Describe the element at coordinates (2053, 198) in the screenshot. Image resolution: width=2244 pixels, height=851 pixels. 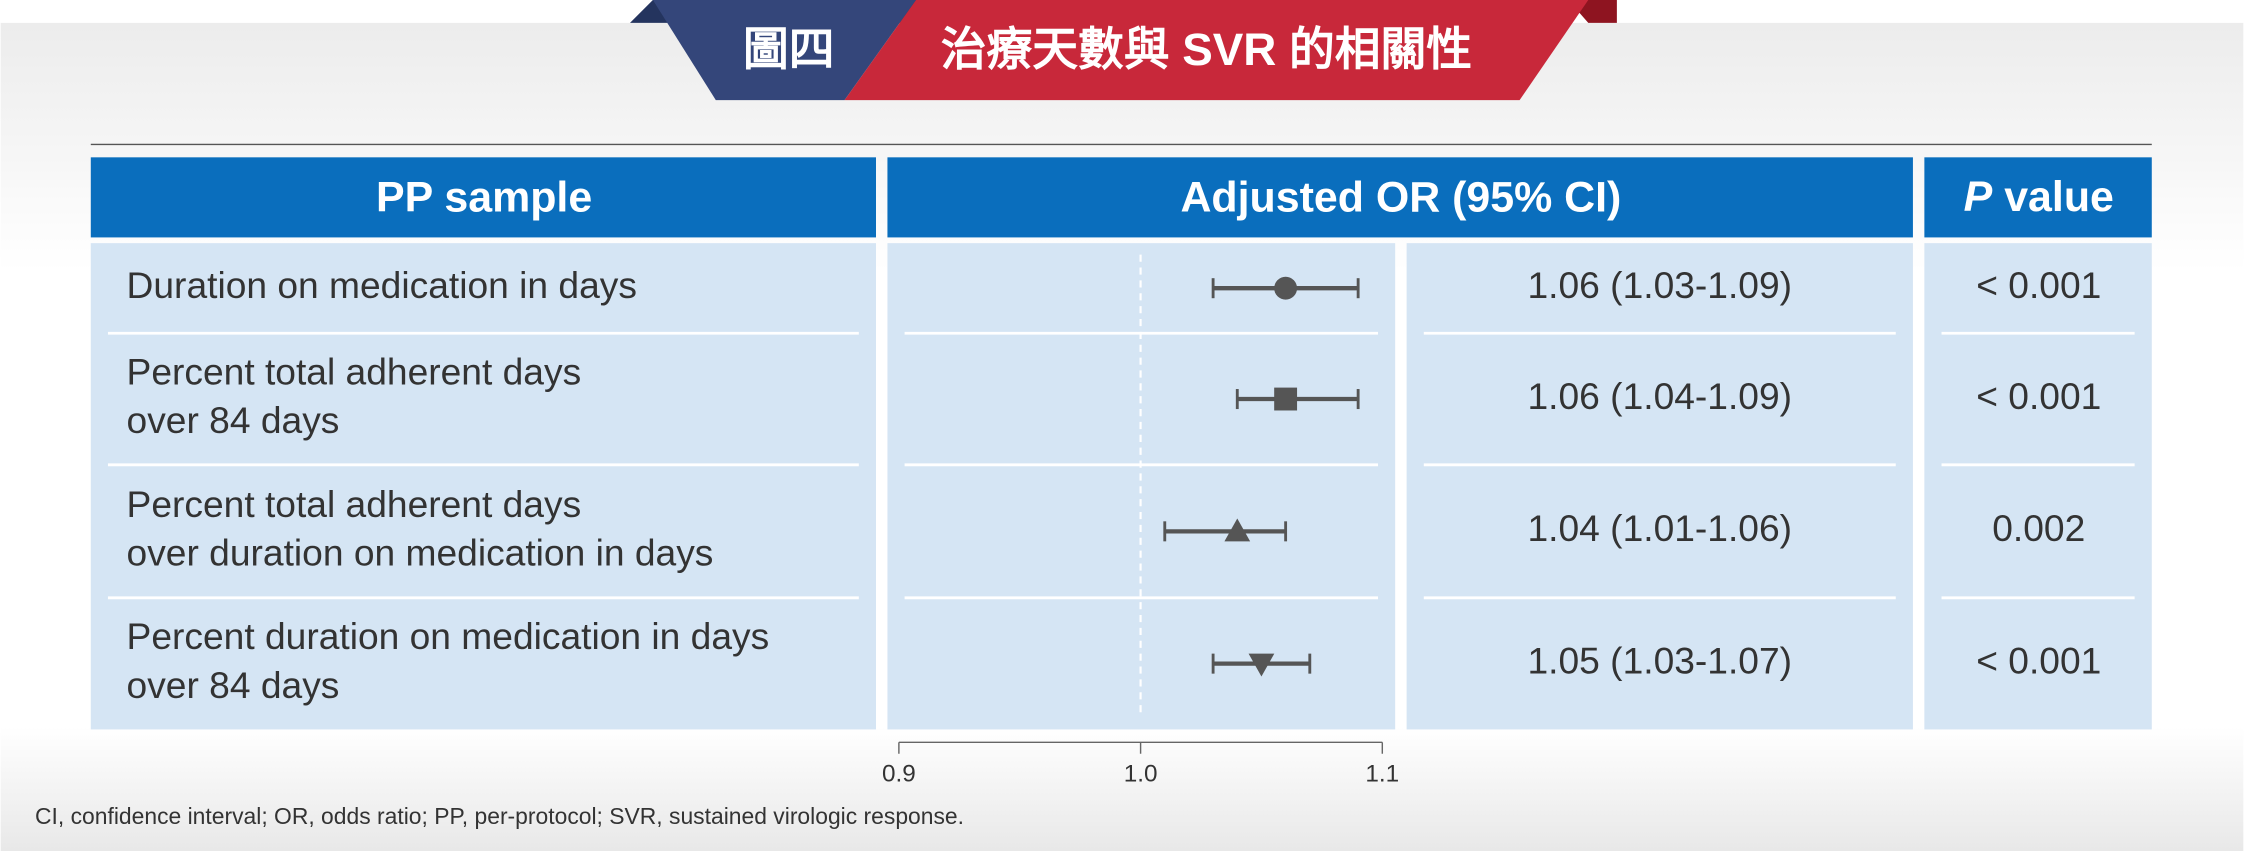
I see `header-rest: value` at that location.